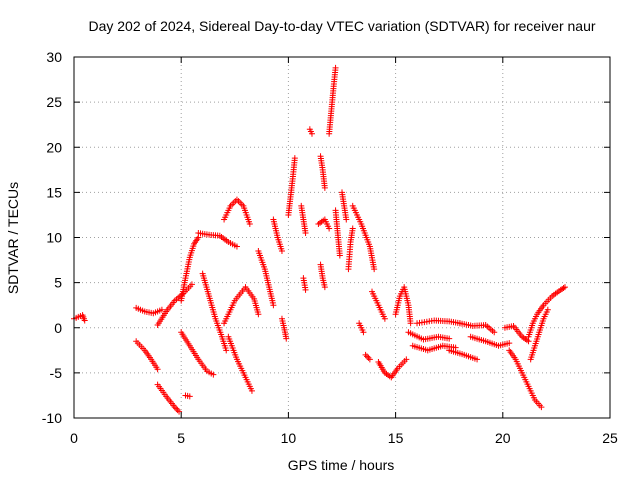 The height and width of the screenshot is (480, 640). What do you see at coordinates (344, 438) in the screenshot?
I see `x-tick-labels: 0 5 10 15 20 25` at bounding box center [344, 438].